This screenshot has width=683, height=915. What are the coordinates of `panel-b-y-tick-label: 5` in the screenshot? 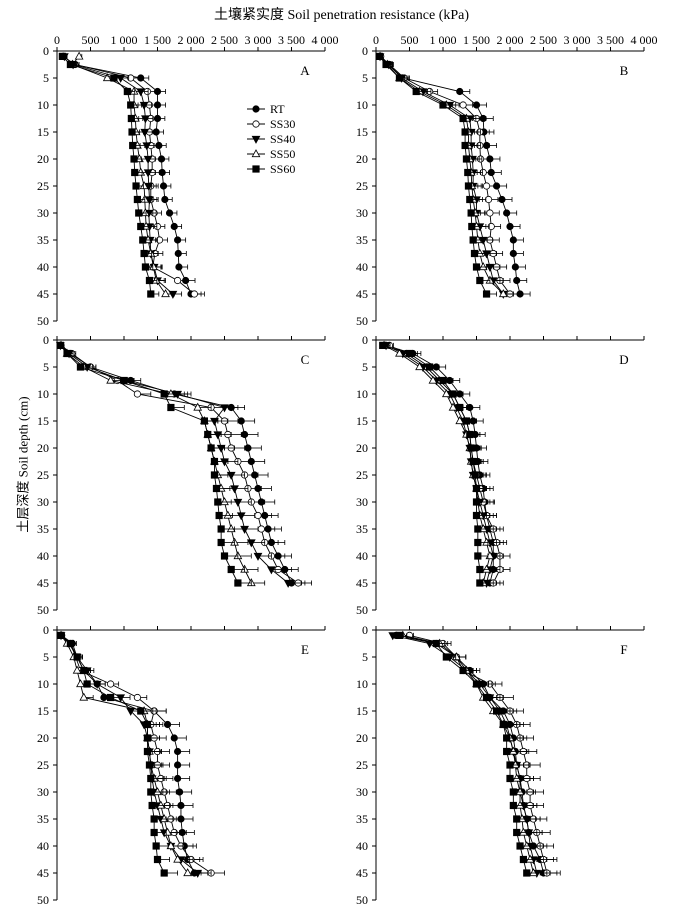 It's located at (365, 78).